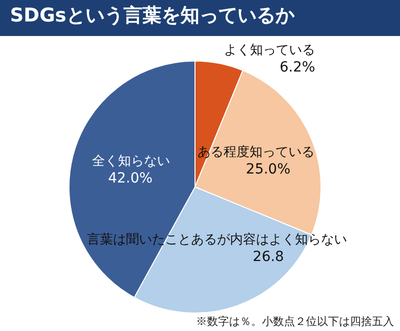  I want to click on slice-label: 言葉は聞いたことあるが内容はよく知らない, so click(216, 240).